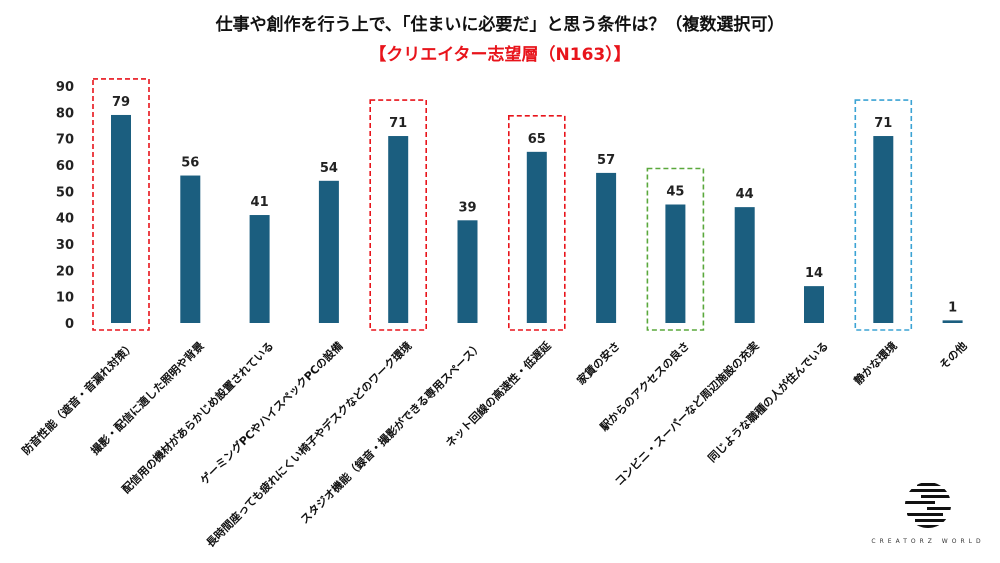  What do you see at coordinates (500, 55) in the screenshot?
I see `chart-subtitle: 【クリエイター志望層（N163）】` at bounding box center [500, 55].